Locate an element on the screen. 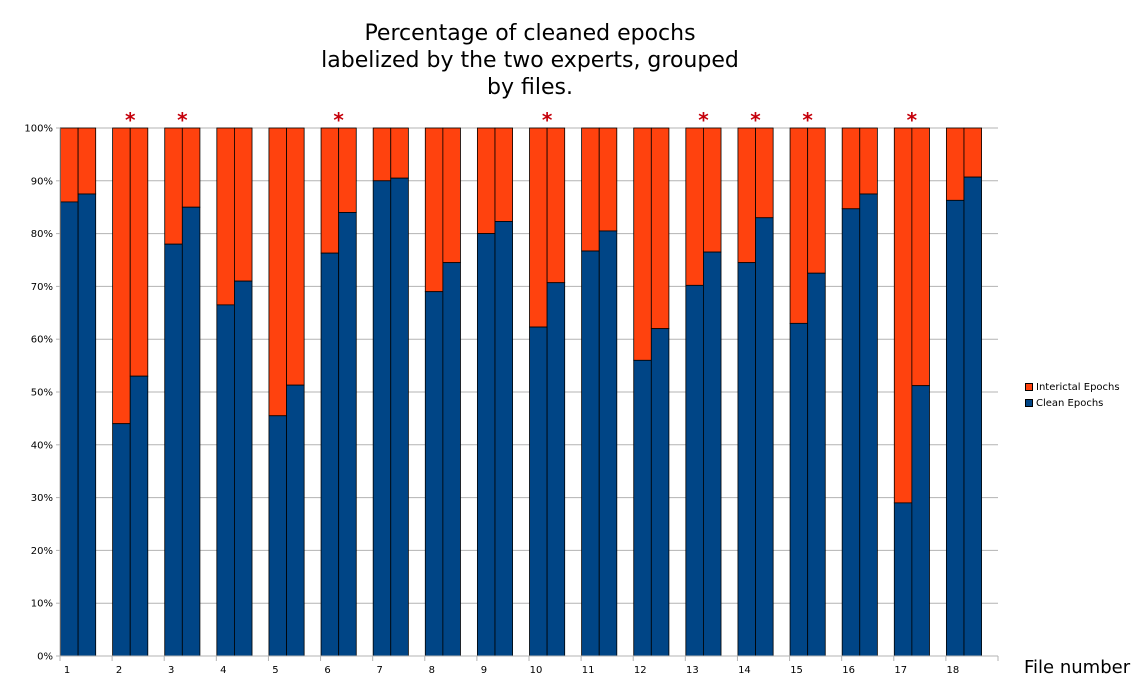 The image size is (1138, 699). legend-item-interictal: Interictal Epochs is located at coordinates (1072, 387).